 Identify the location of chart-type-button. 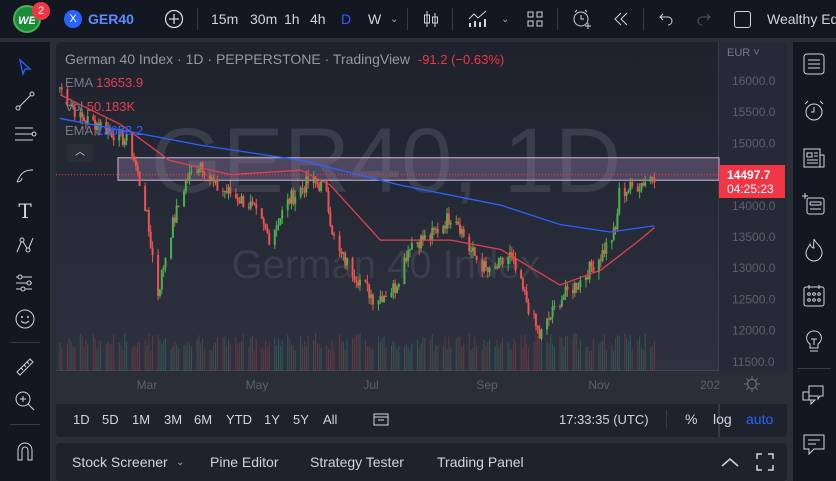
(431, 19).